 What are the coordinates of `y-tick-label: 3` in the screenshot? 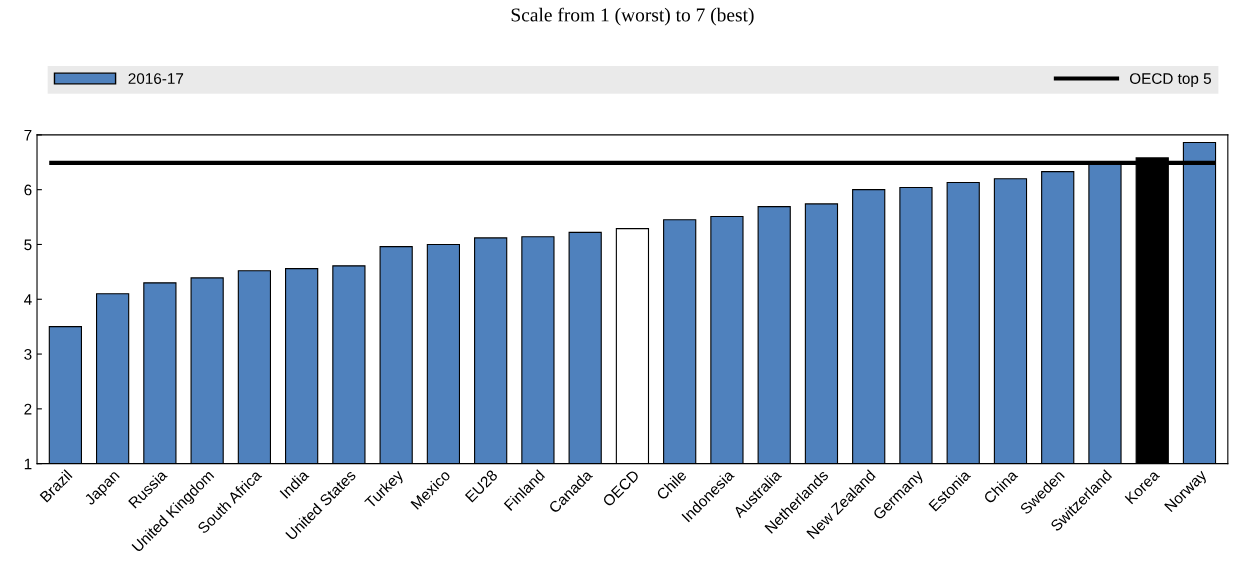 It's located at (28, 354).